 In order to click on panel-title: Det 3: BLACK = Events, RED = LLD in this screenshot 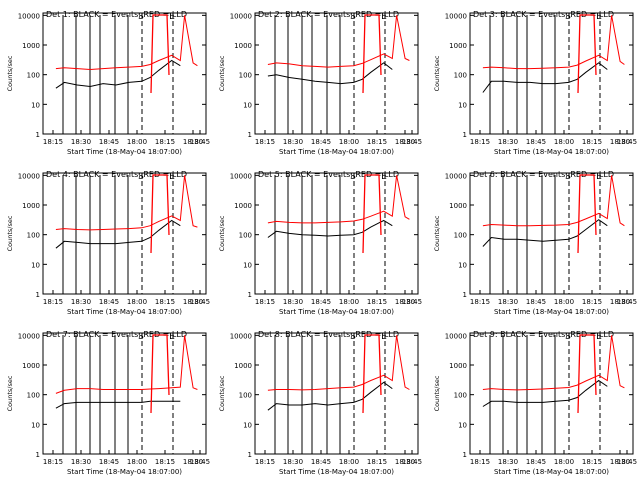, I will do `click(543, 14)`.